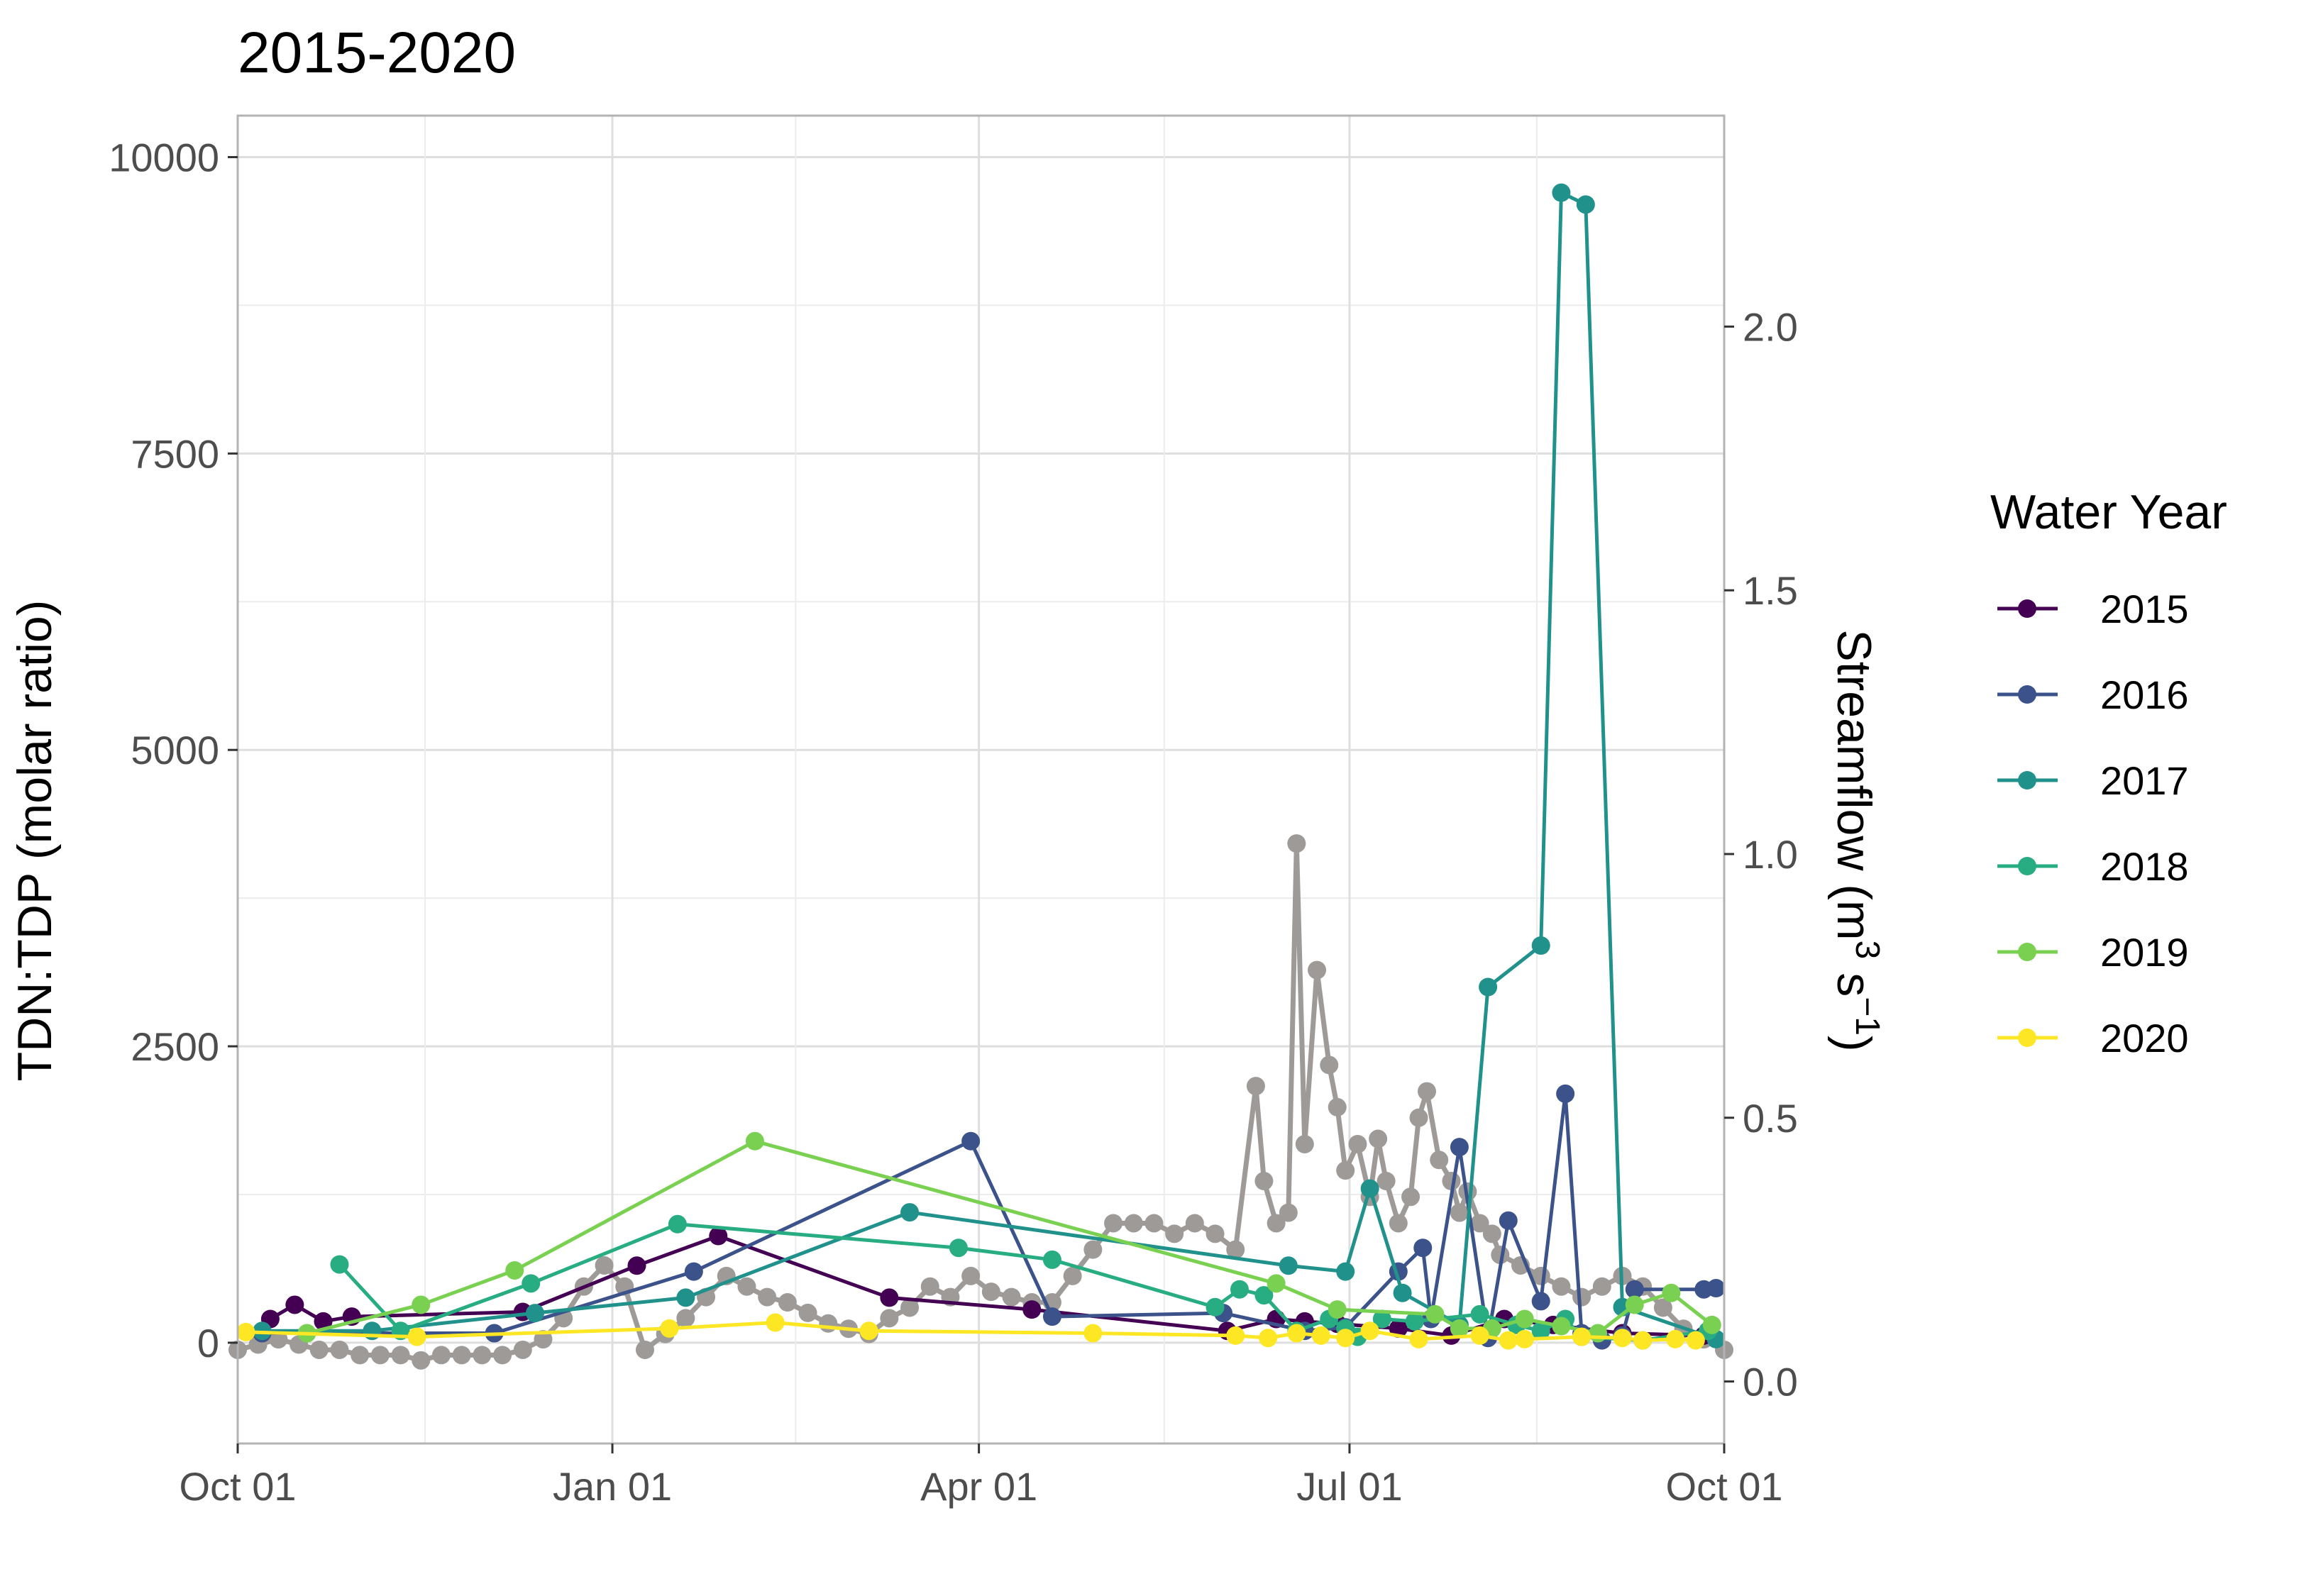  Describe the element at coordinates (2144, 609) in the screenshot. I see `legend-label: 2015` at that location.